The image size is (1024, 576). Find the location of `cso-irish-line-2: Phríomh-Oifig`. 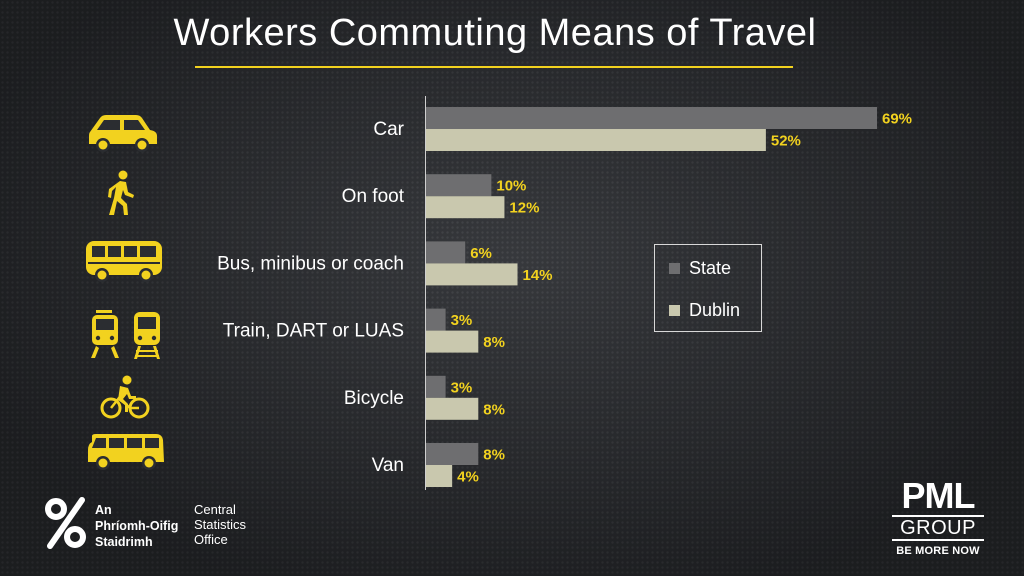

cso-irish-line-2: Phríomh-Oifig is located at coordinates (137, 526).